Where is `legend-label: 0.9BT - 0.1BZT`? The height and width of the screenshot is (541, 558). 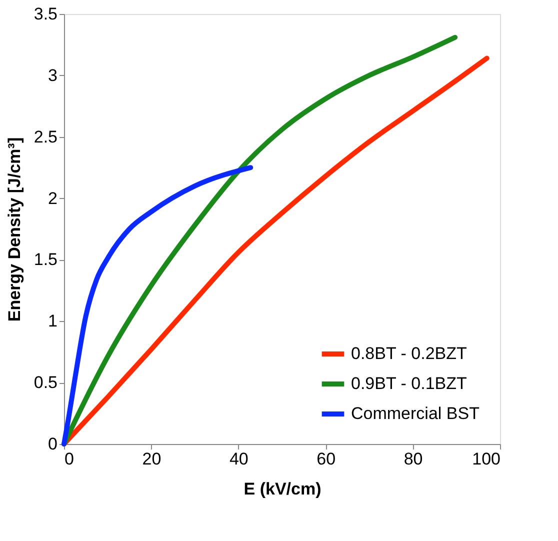
legend-label: 0.9BT - 0.1BZT is located at coordinates (409, 383).